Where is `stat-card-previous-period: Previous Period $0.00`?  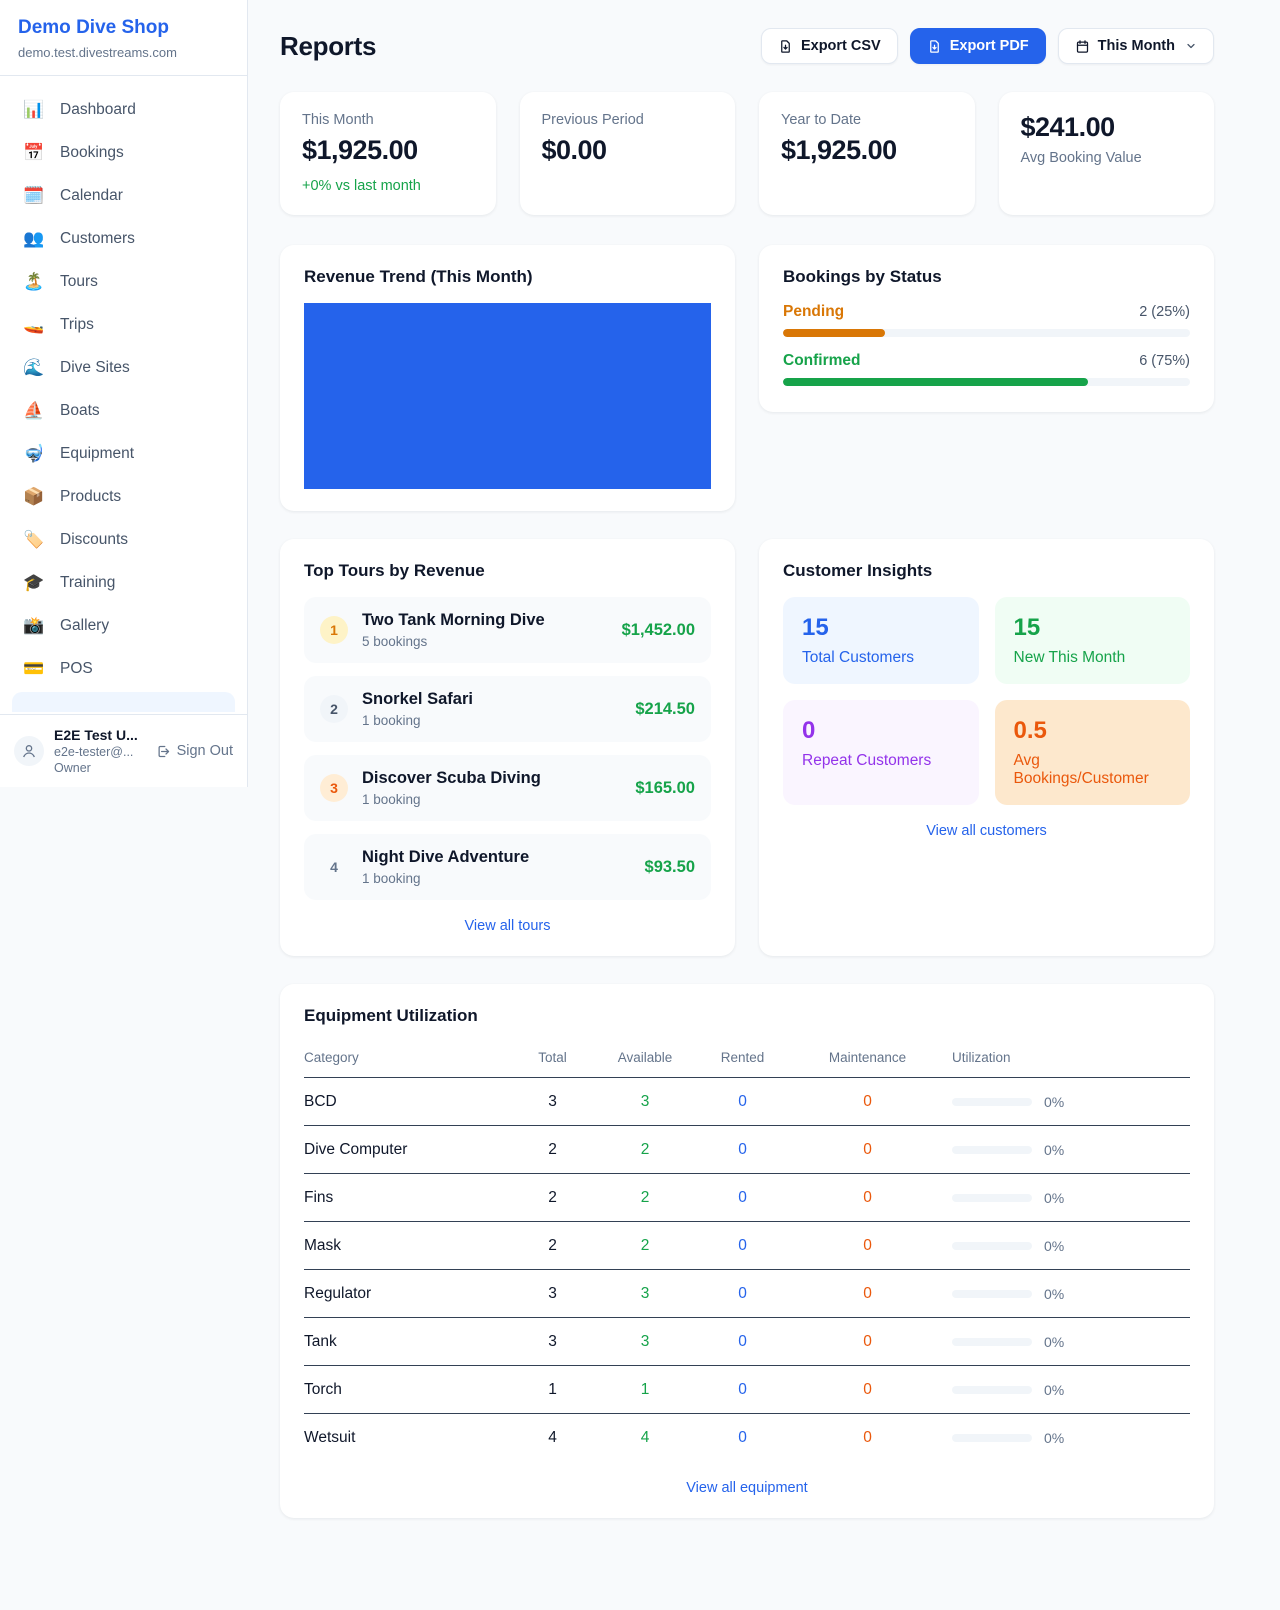 stat-card-previous-period: Previous Period $0.00 is located at coordinates (627, 153).